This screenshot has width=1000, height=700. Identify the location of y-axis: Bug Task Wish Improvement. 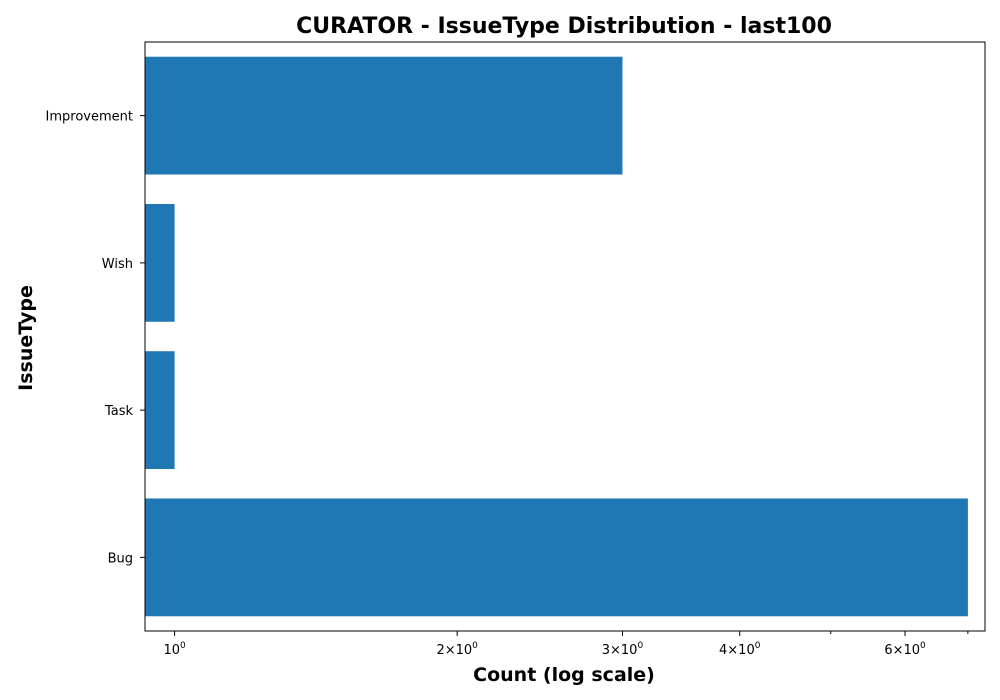
(95, 338).